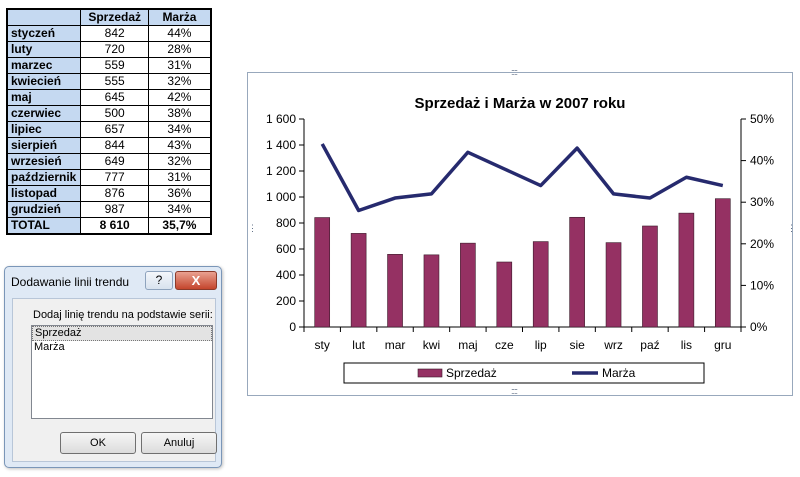 The image size is (800, 477). Describe the element at coordinates (179, 33) in the screenshot. I see `margin-cell: 44%` at that location.